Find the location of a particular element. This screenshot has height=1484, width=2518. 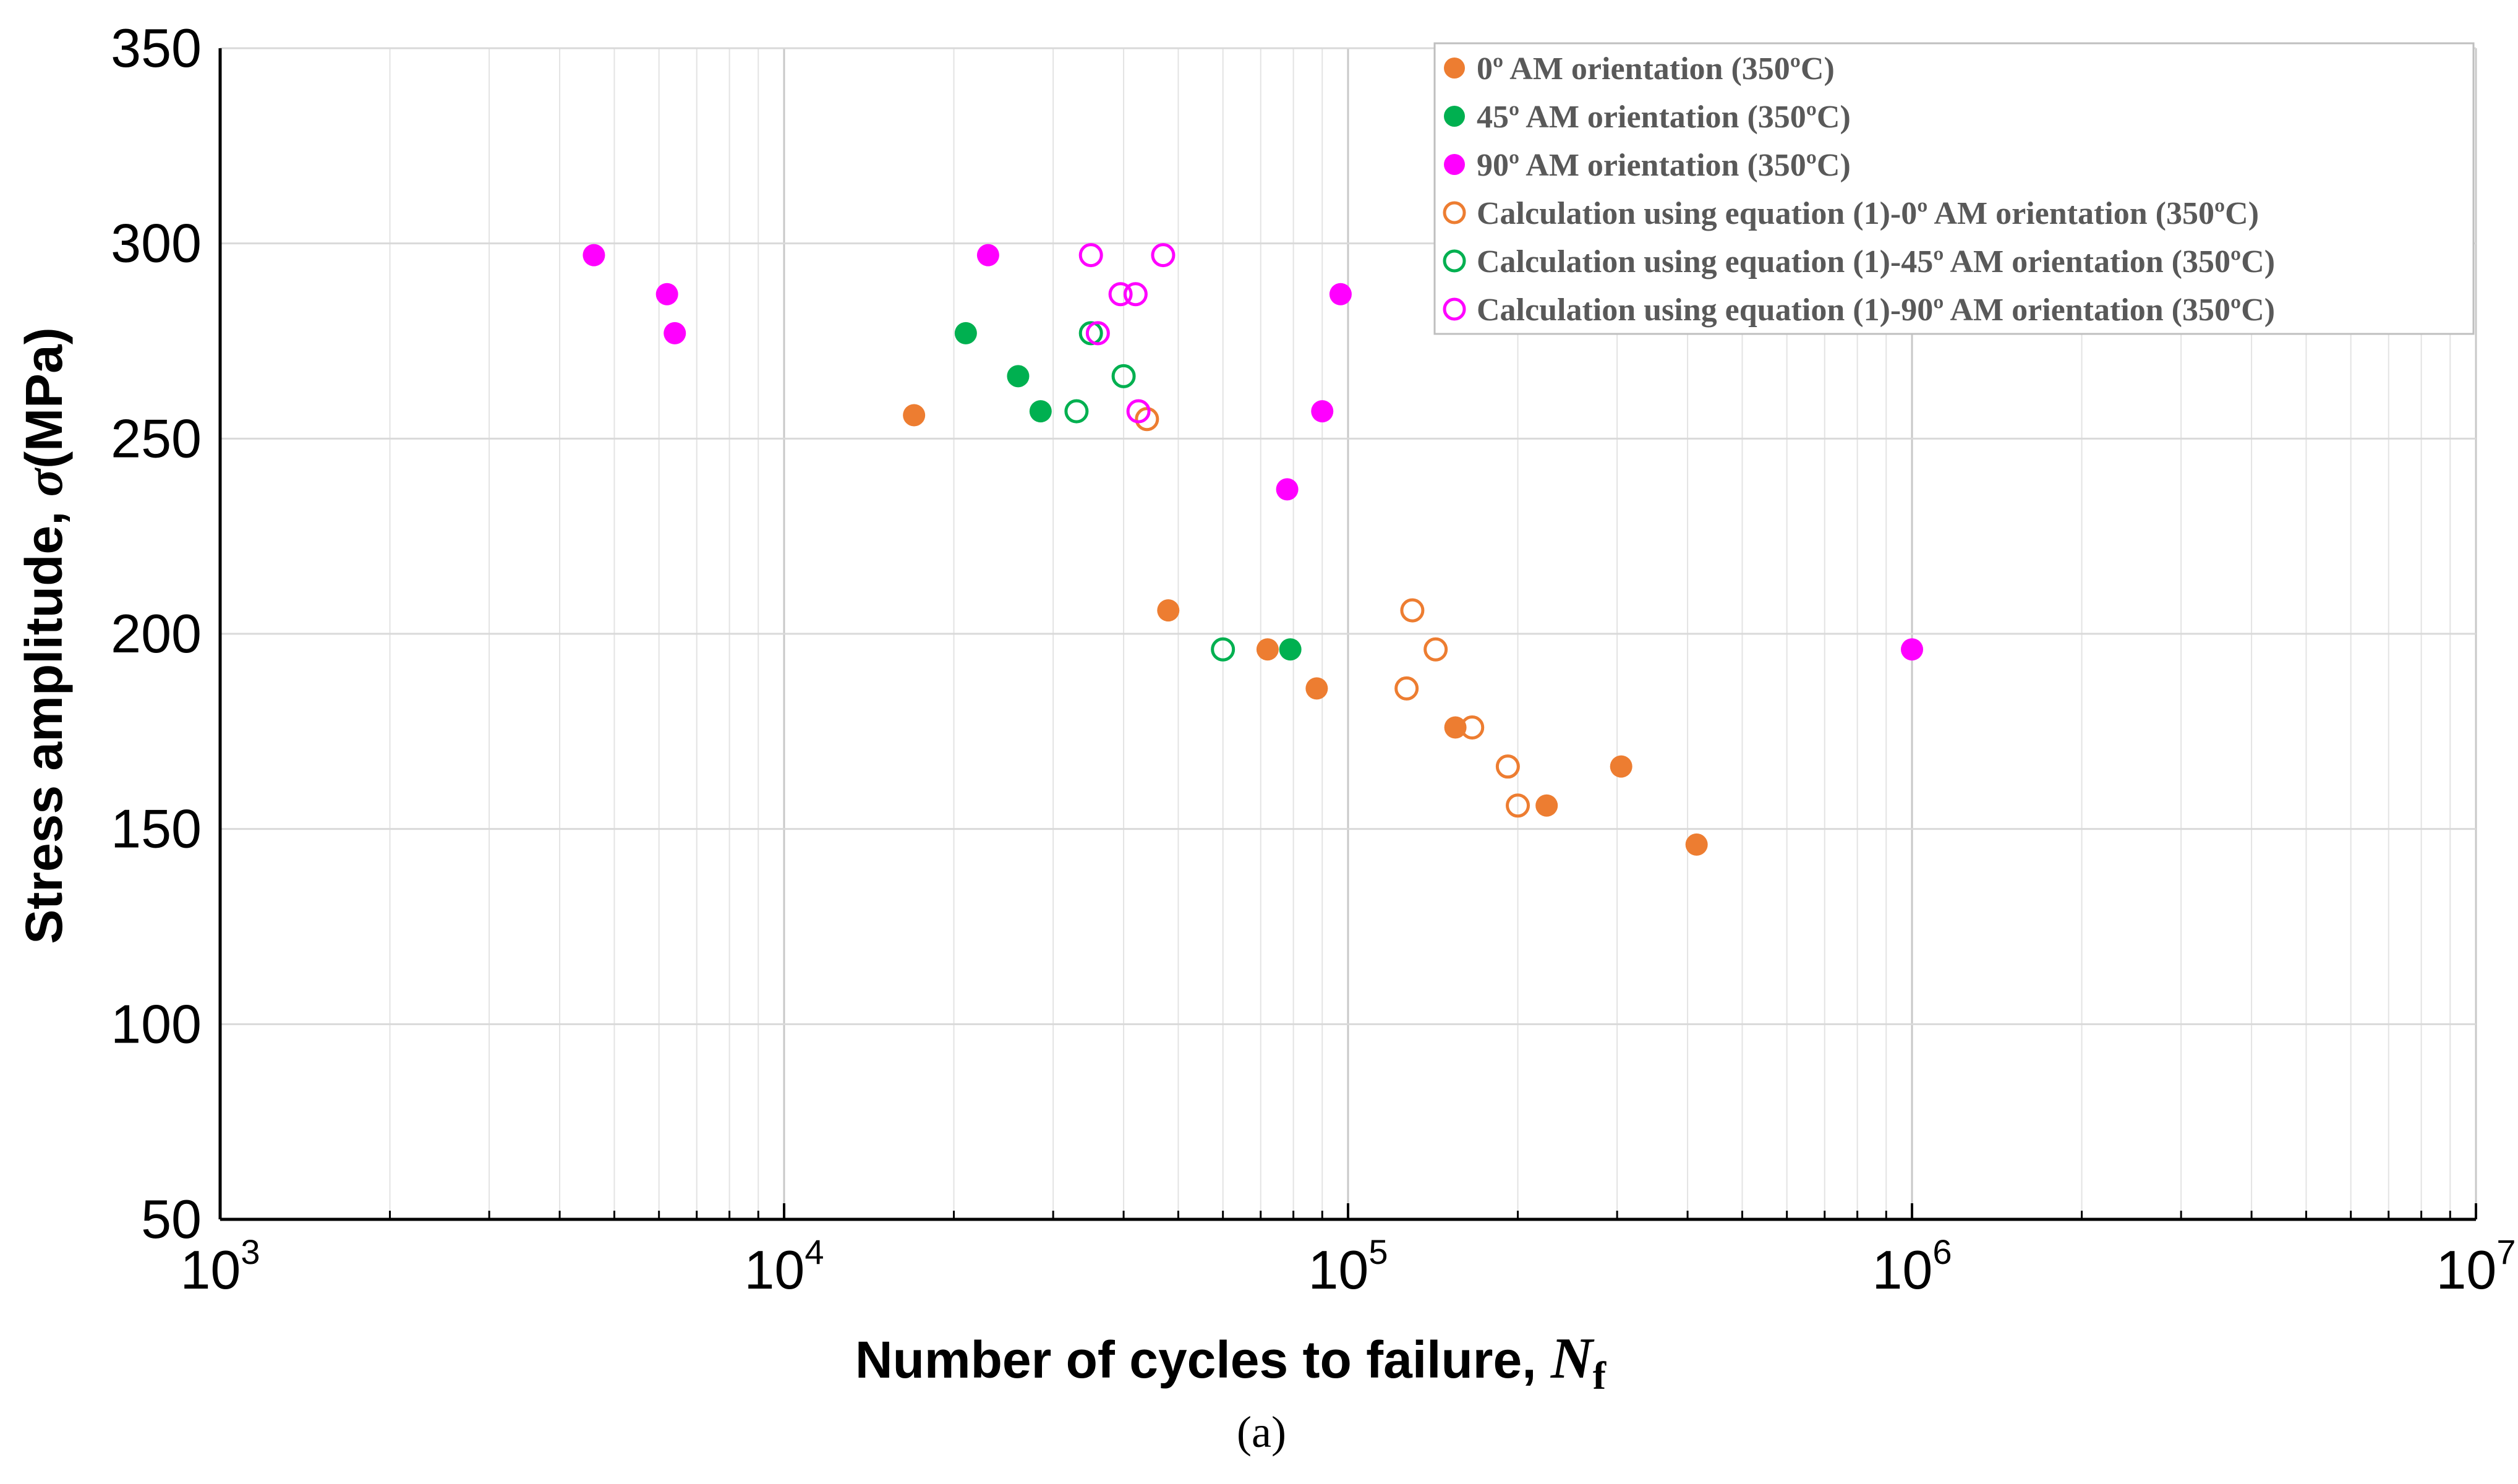

y-axis-title: Stress amplitude, σ(MPa) is located at coordinates (45, 635).